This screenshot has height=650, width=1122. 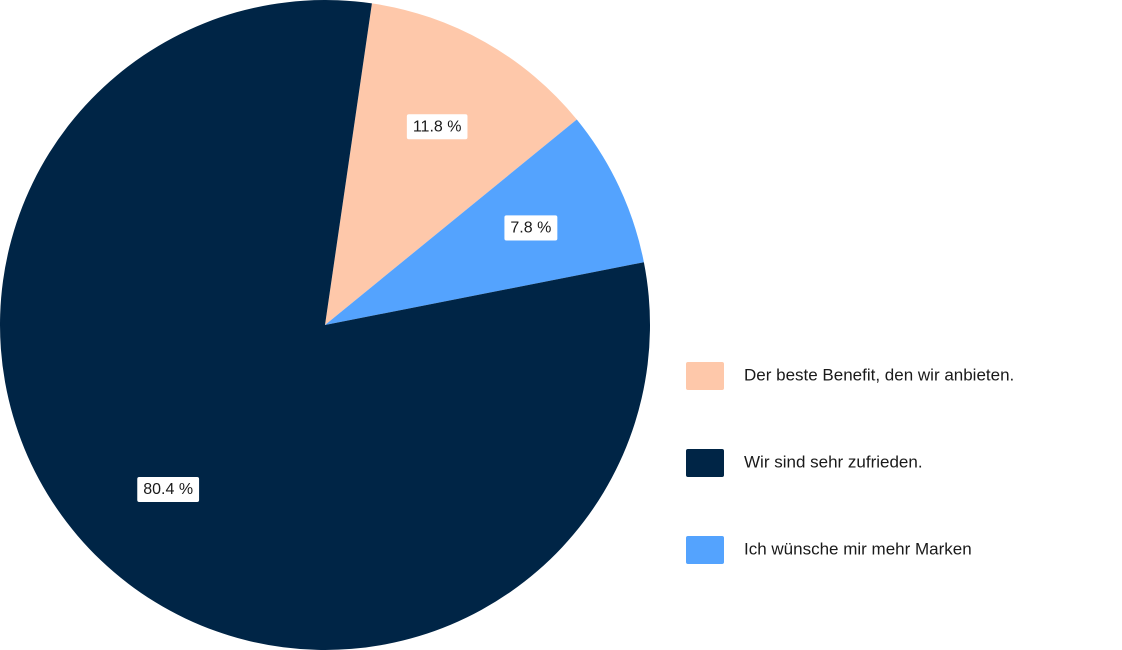 I want to click on legend-label: Der beste Benefit, den wir anbieten., so click(x=879, y=374).